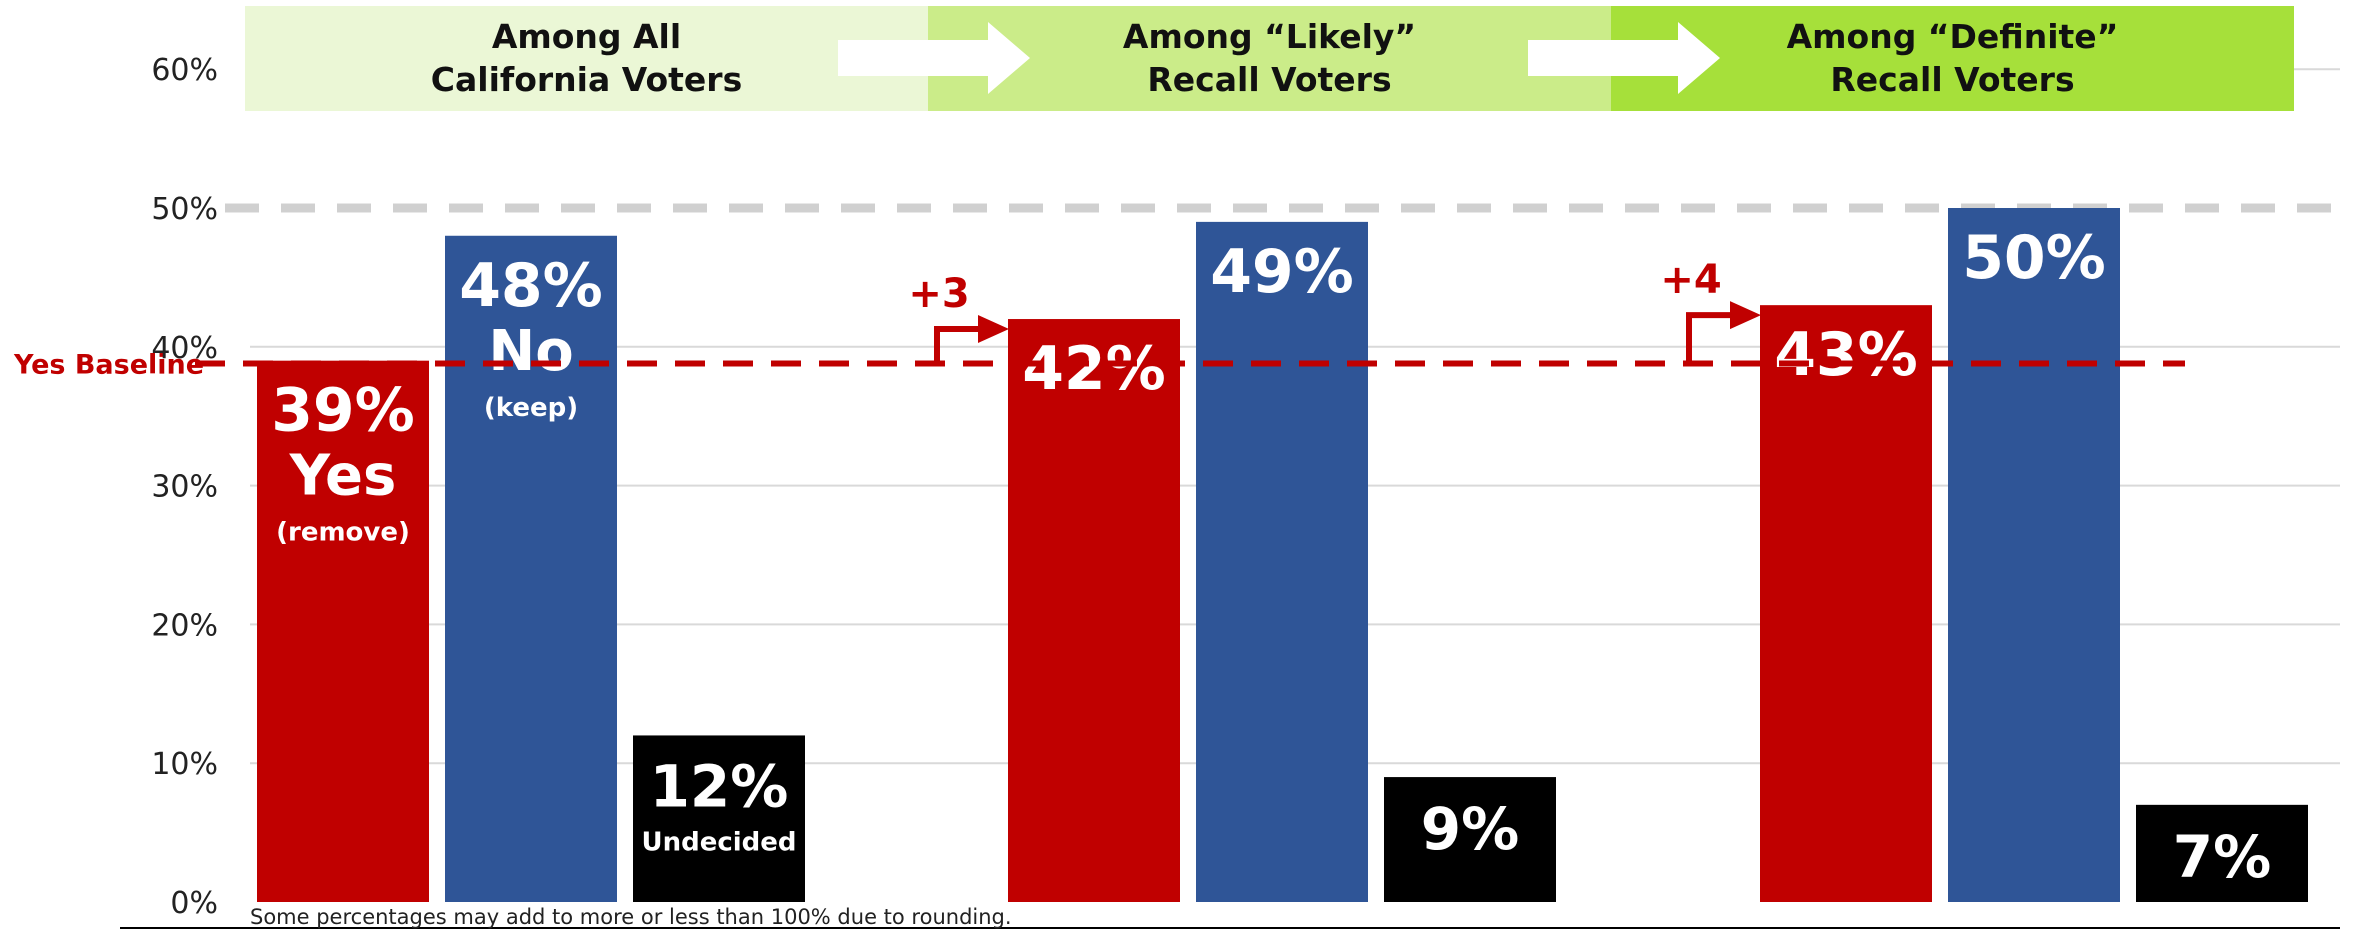 Image resolution: width=2356 pixels, height=929 pixels. I want to click on y-tick-label: 60%, so click(184, 70).